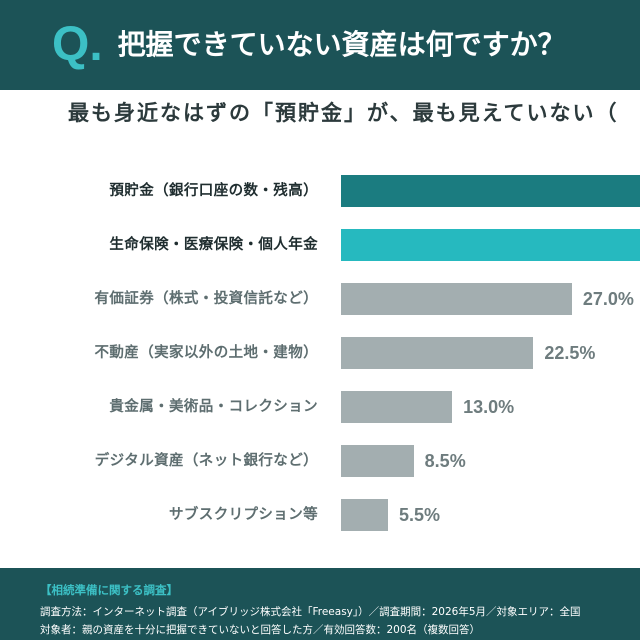  What do you see at coordinates (420, 515) in the screenshot?
I see `value-label-subscriptions: 5.5%` at bounding box center [420, 515].